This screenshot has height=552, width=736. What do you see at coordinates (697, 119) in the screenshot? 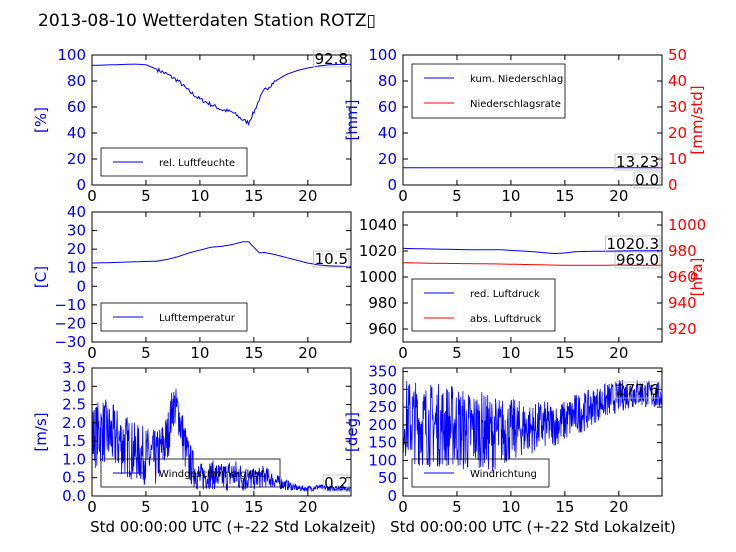
I see `y2-axis-label: [mm/std]` at bounding box center [697, 119].